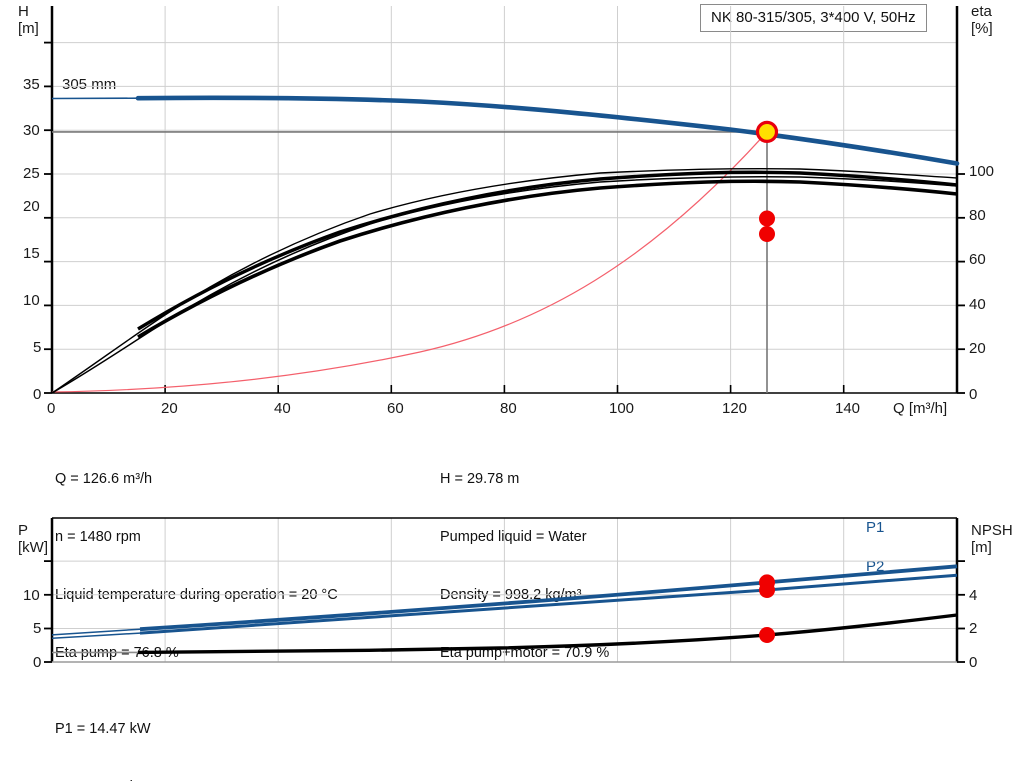  What do you see at coordinates (875, 566) in the screenshot?
I see `p2-series-label: P2` at bounding box center [875, 566].